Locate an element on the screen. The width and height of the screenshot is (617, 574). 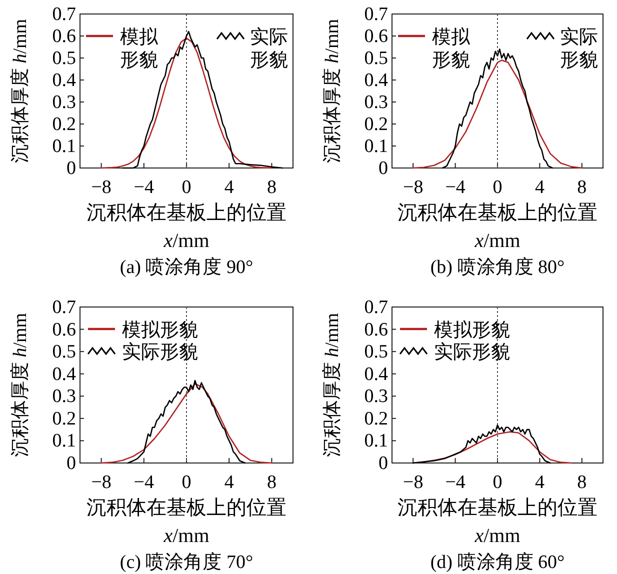
text: (c) 喷涂角度 70° is located at coordinates (187, 562).